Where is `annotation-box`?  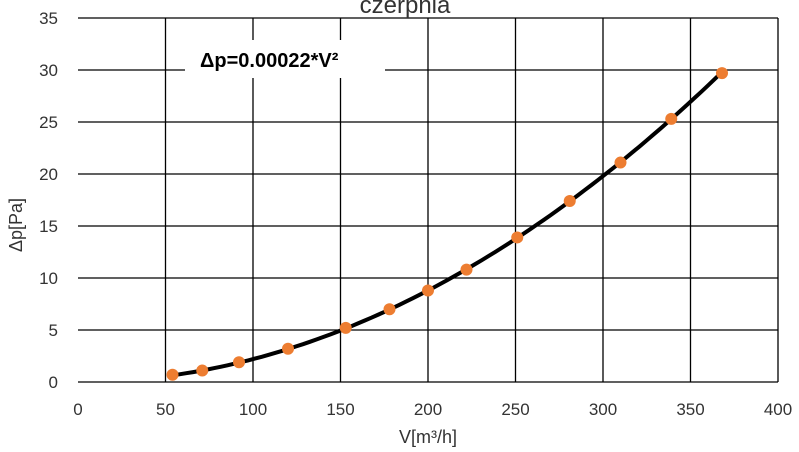 annotation-box is located at coordinates (285, 59).